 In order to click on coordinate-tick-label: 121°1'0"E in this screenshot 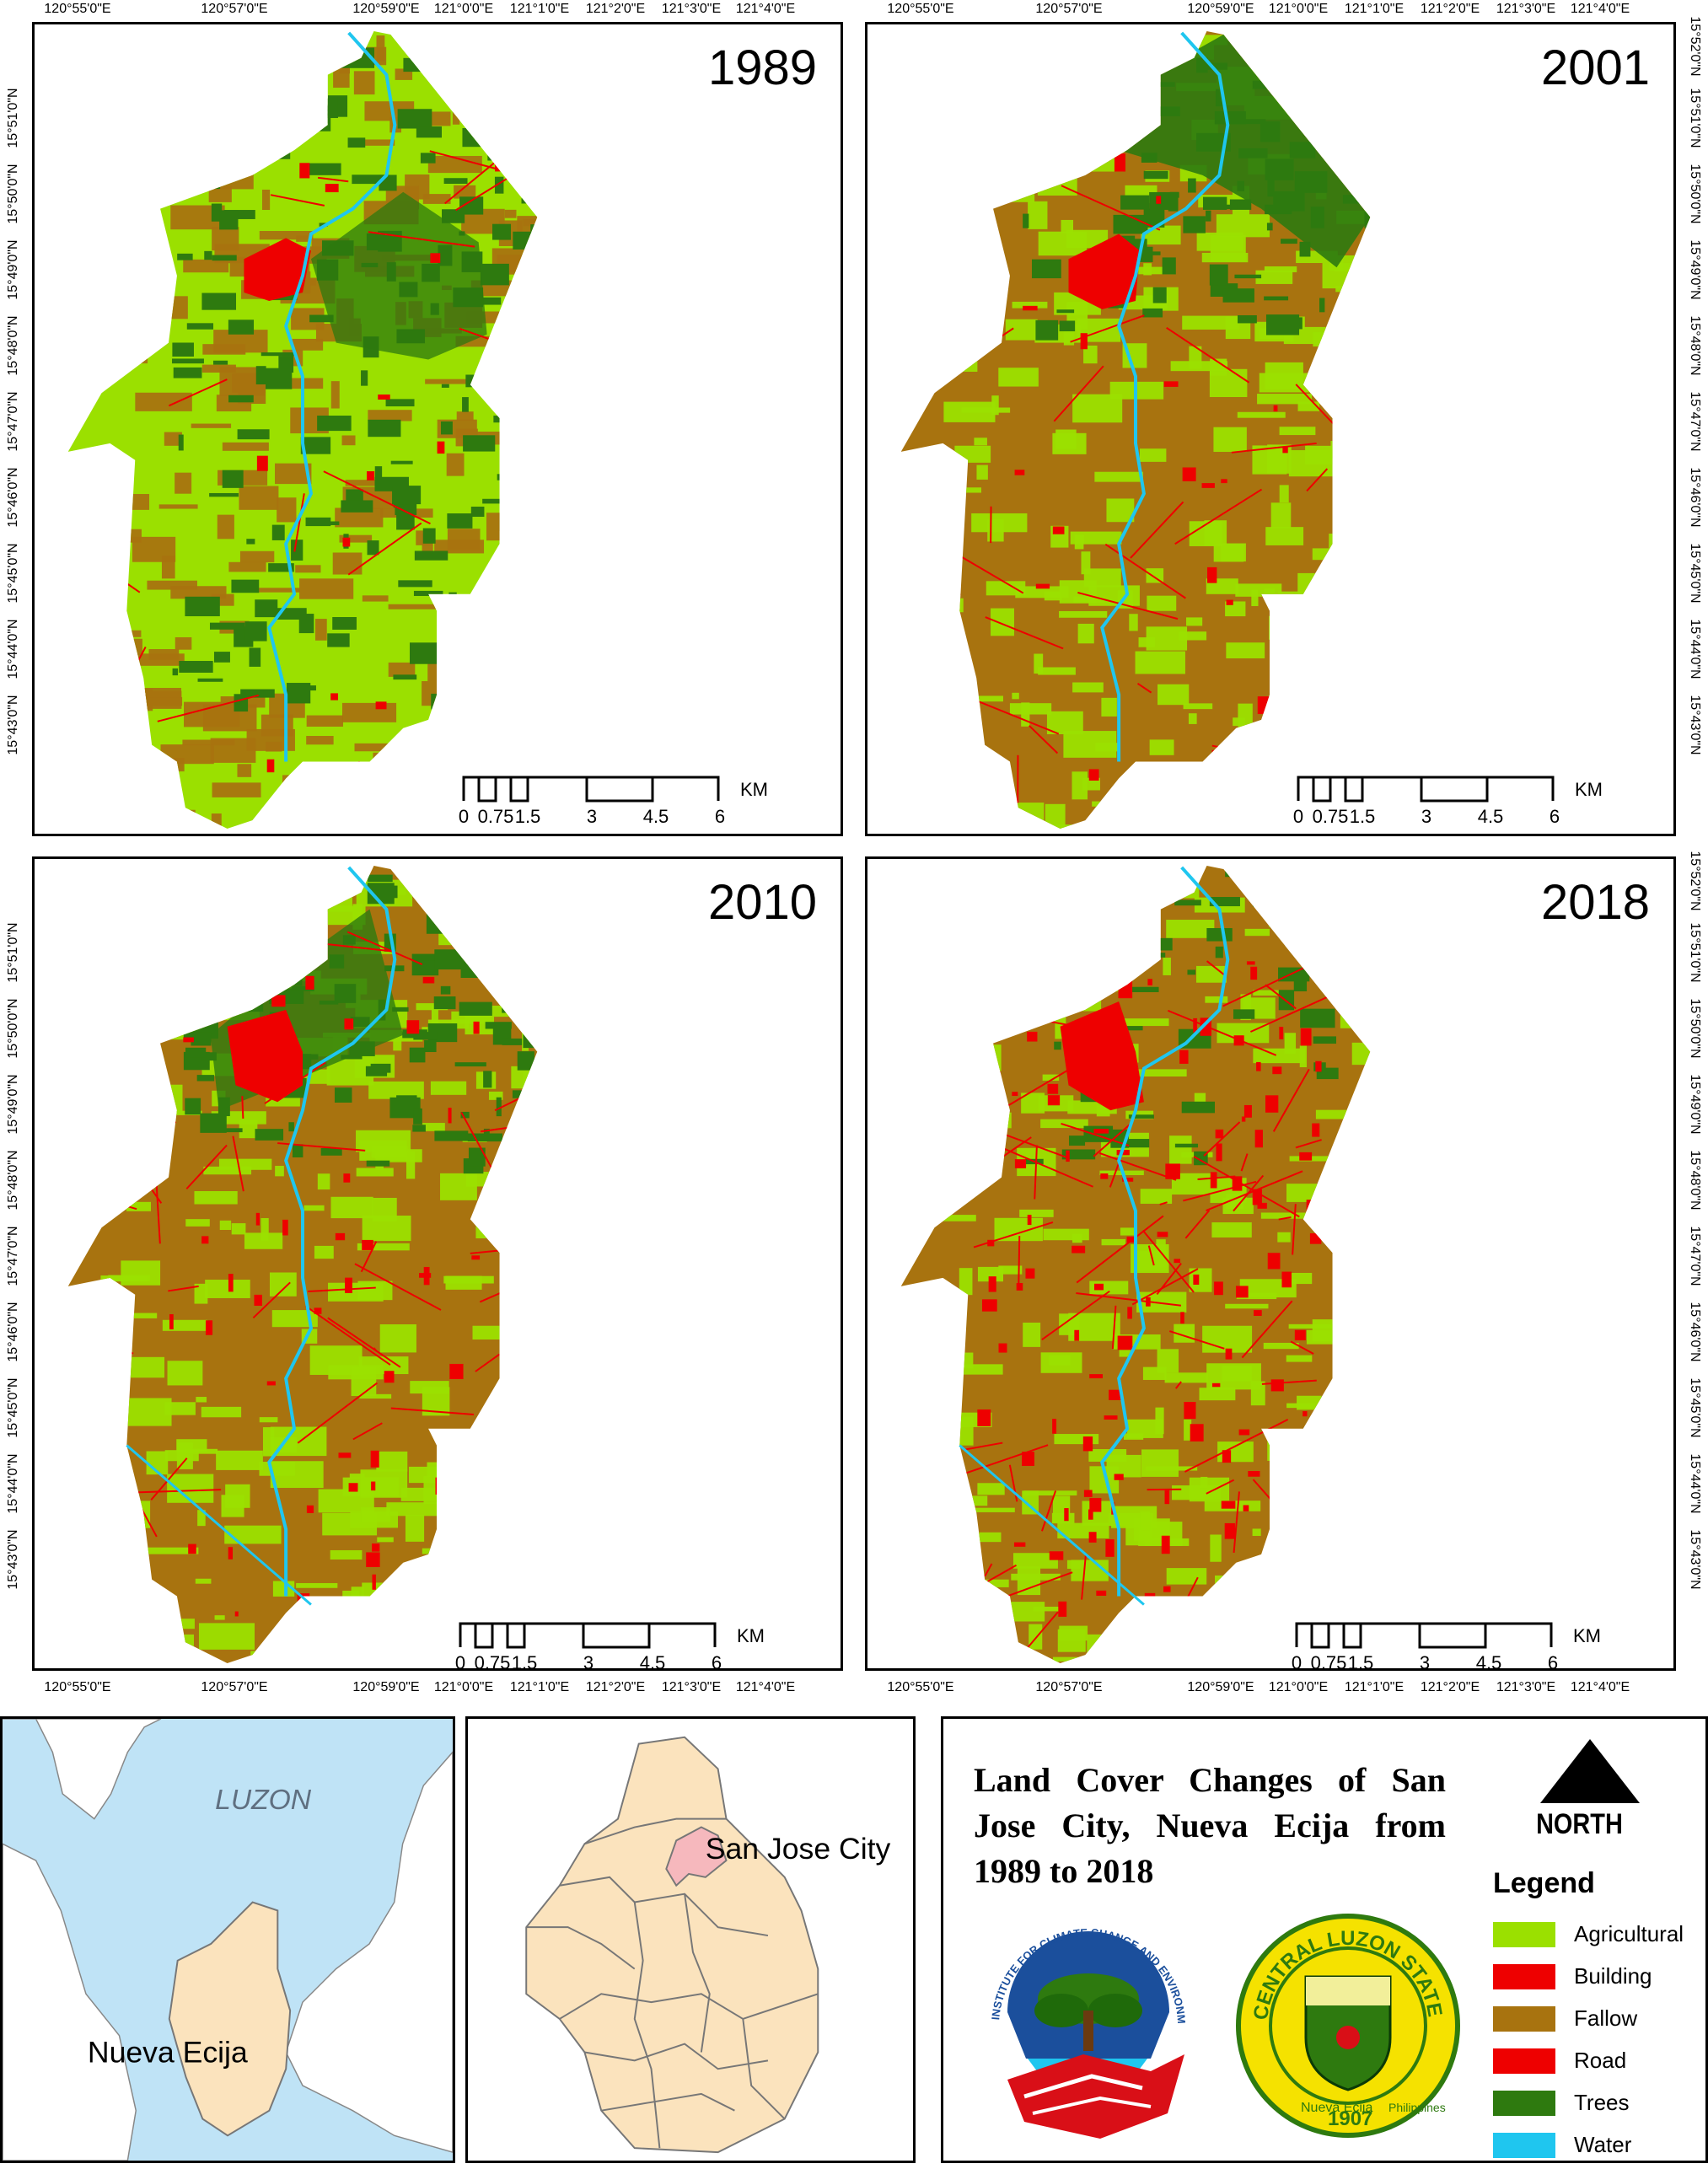, I will do `click(1374, 9)`.